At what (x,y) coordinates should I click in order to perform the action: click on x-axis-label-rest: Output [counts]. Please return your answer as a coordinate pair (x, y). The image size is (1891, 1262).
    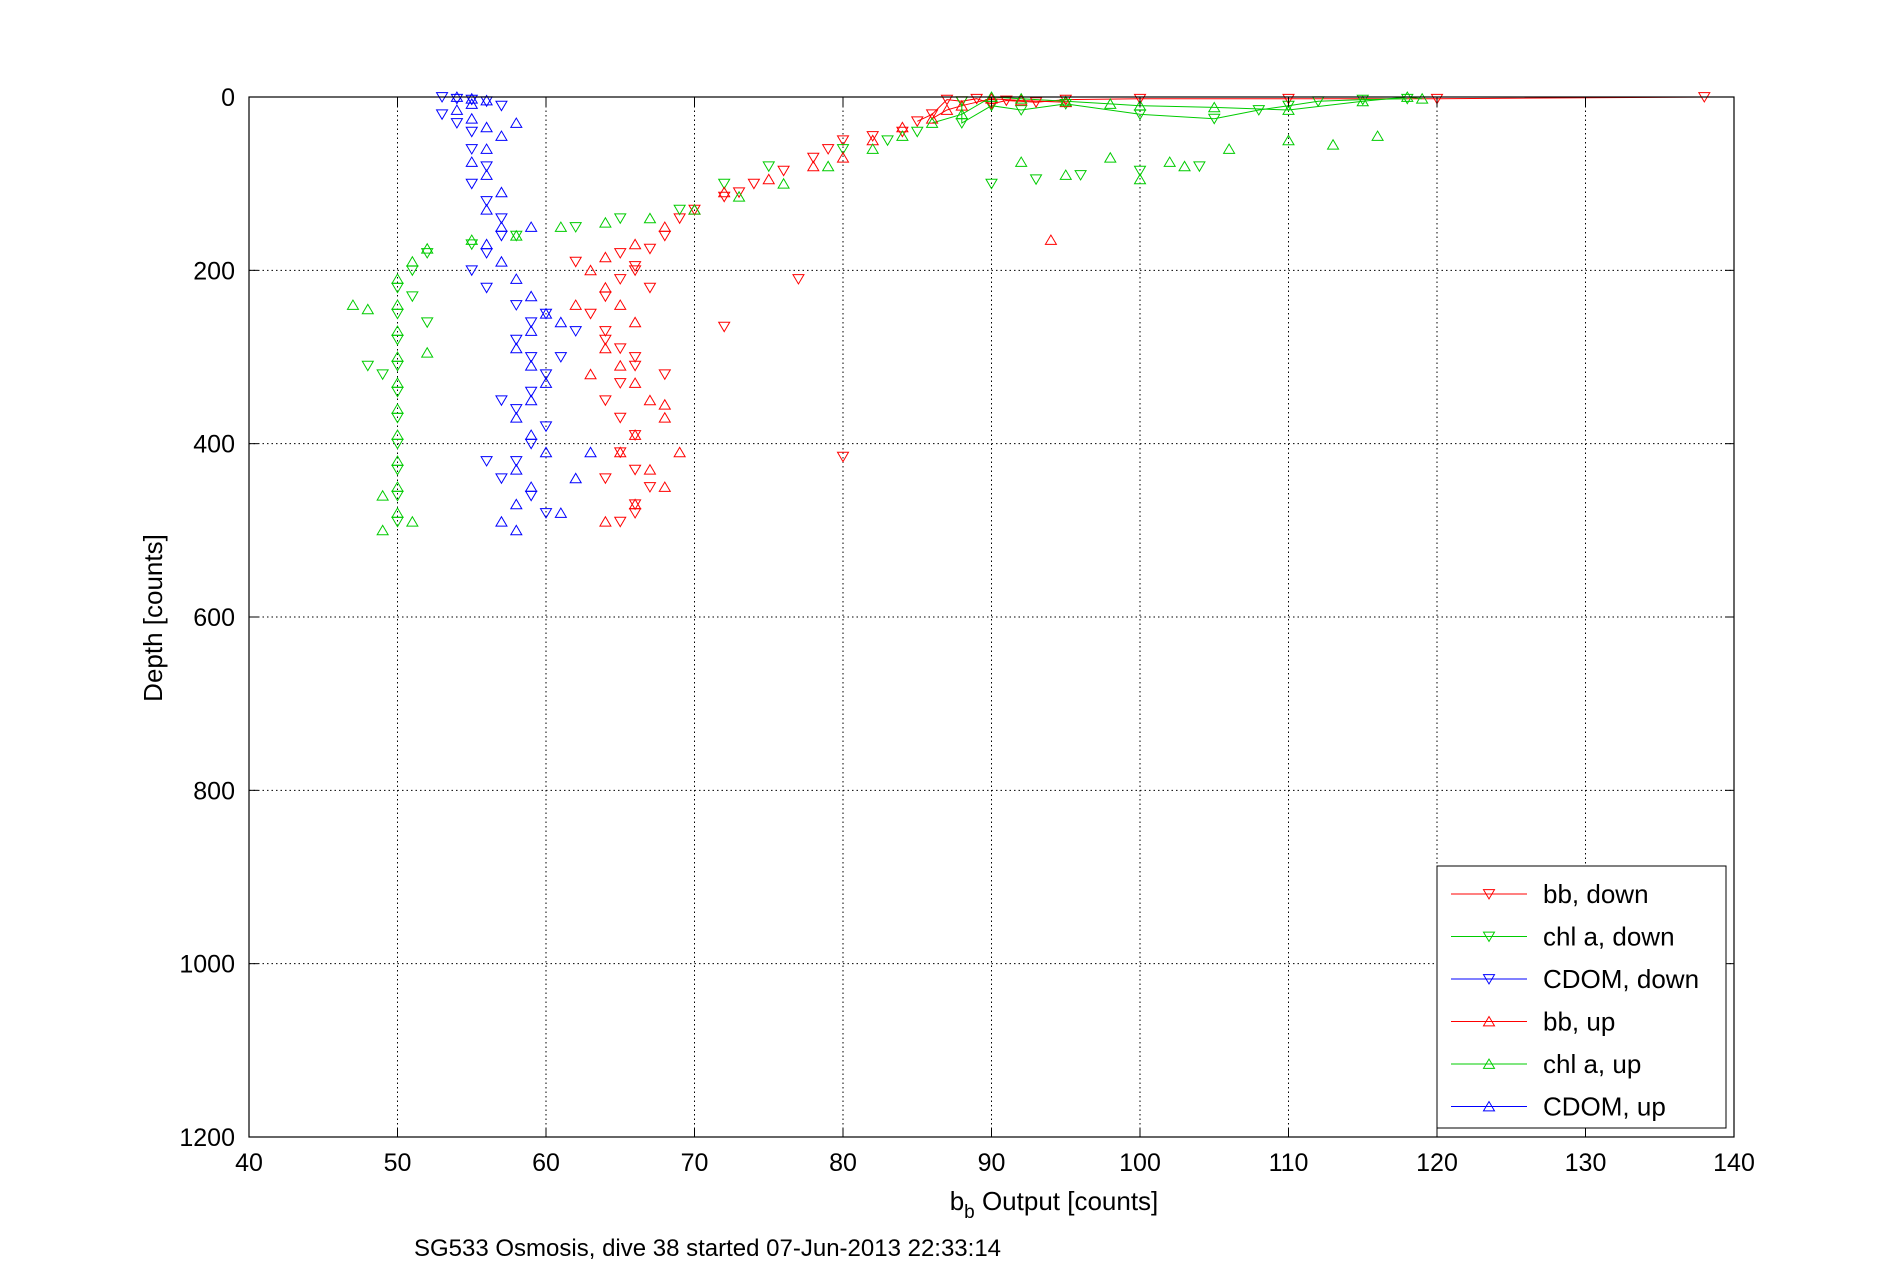
    Looking at the image, I should click on (1067, 1201).